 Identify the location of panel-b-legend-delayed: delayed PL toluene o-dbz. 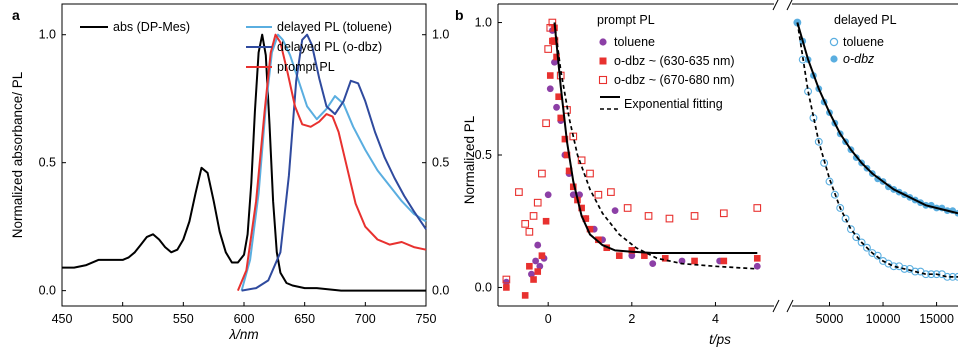
(863, 39).